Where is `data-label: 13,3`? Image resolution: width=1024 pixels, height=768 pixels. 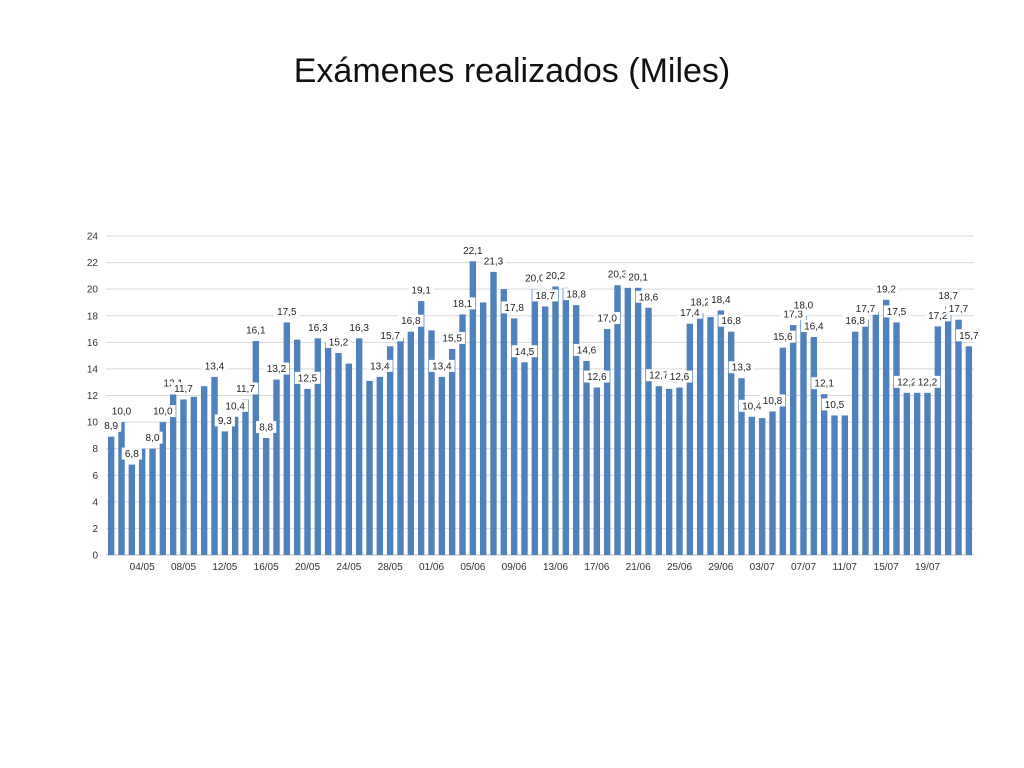 data-label: 13,3 is located at coordinates (741, 367).